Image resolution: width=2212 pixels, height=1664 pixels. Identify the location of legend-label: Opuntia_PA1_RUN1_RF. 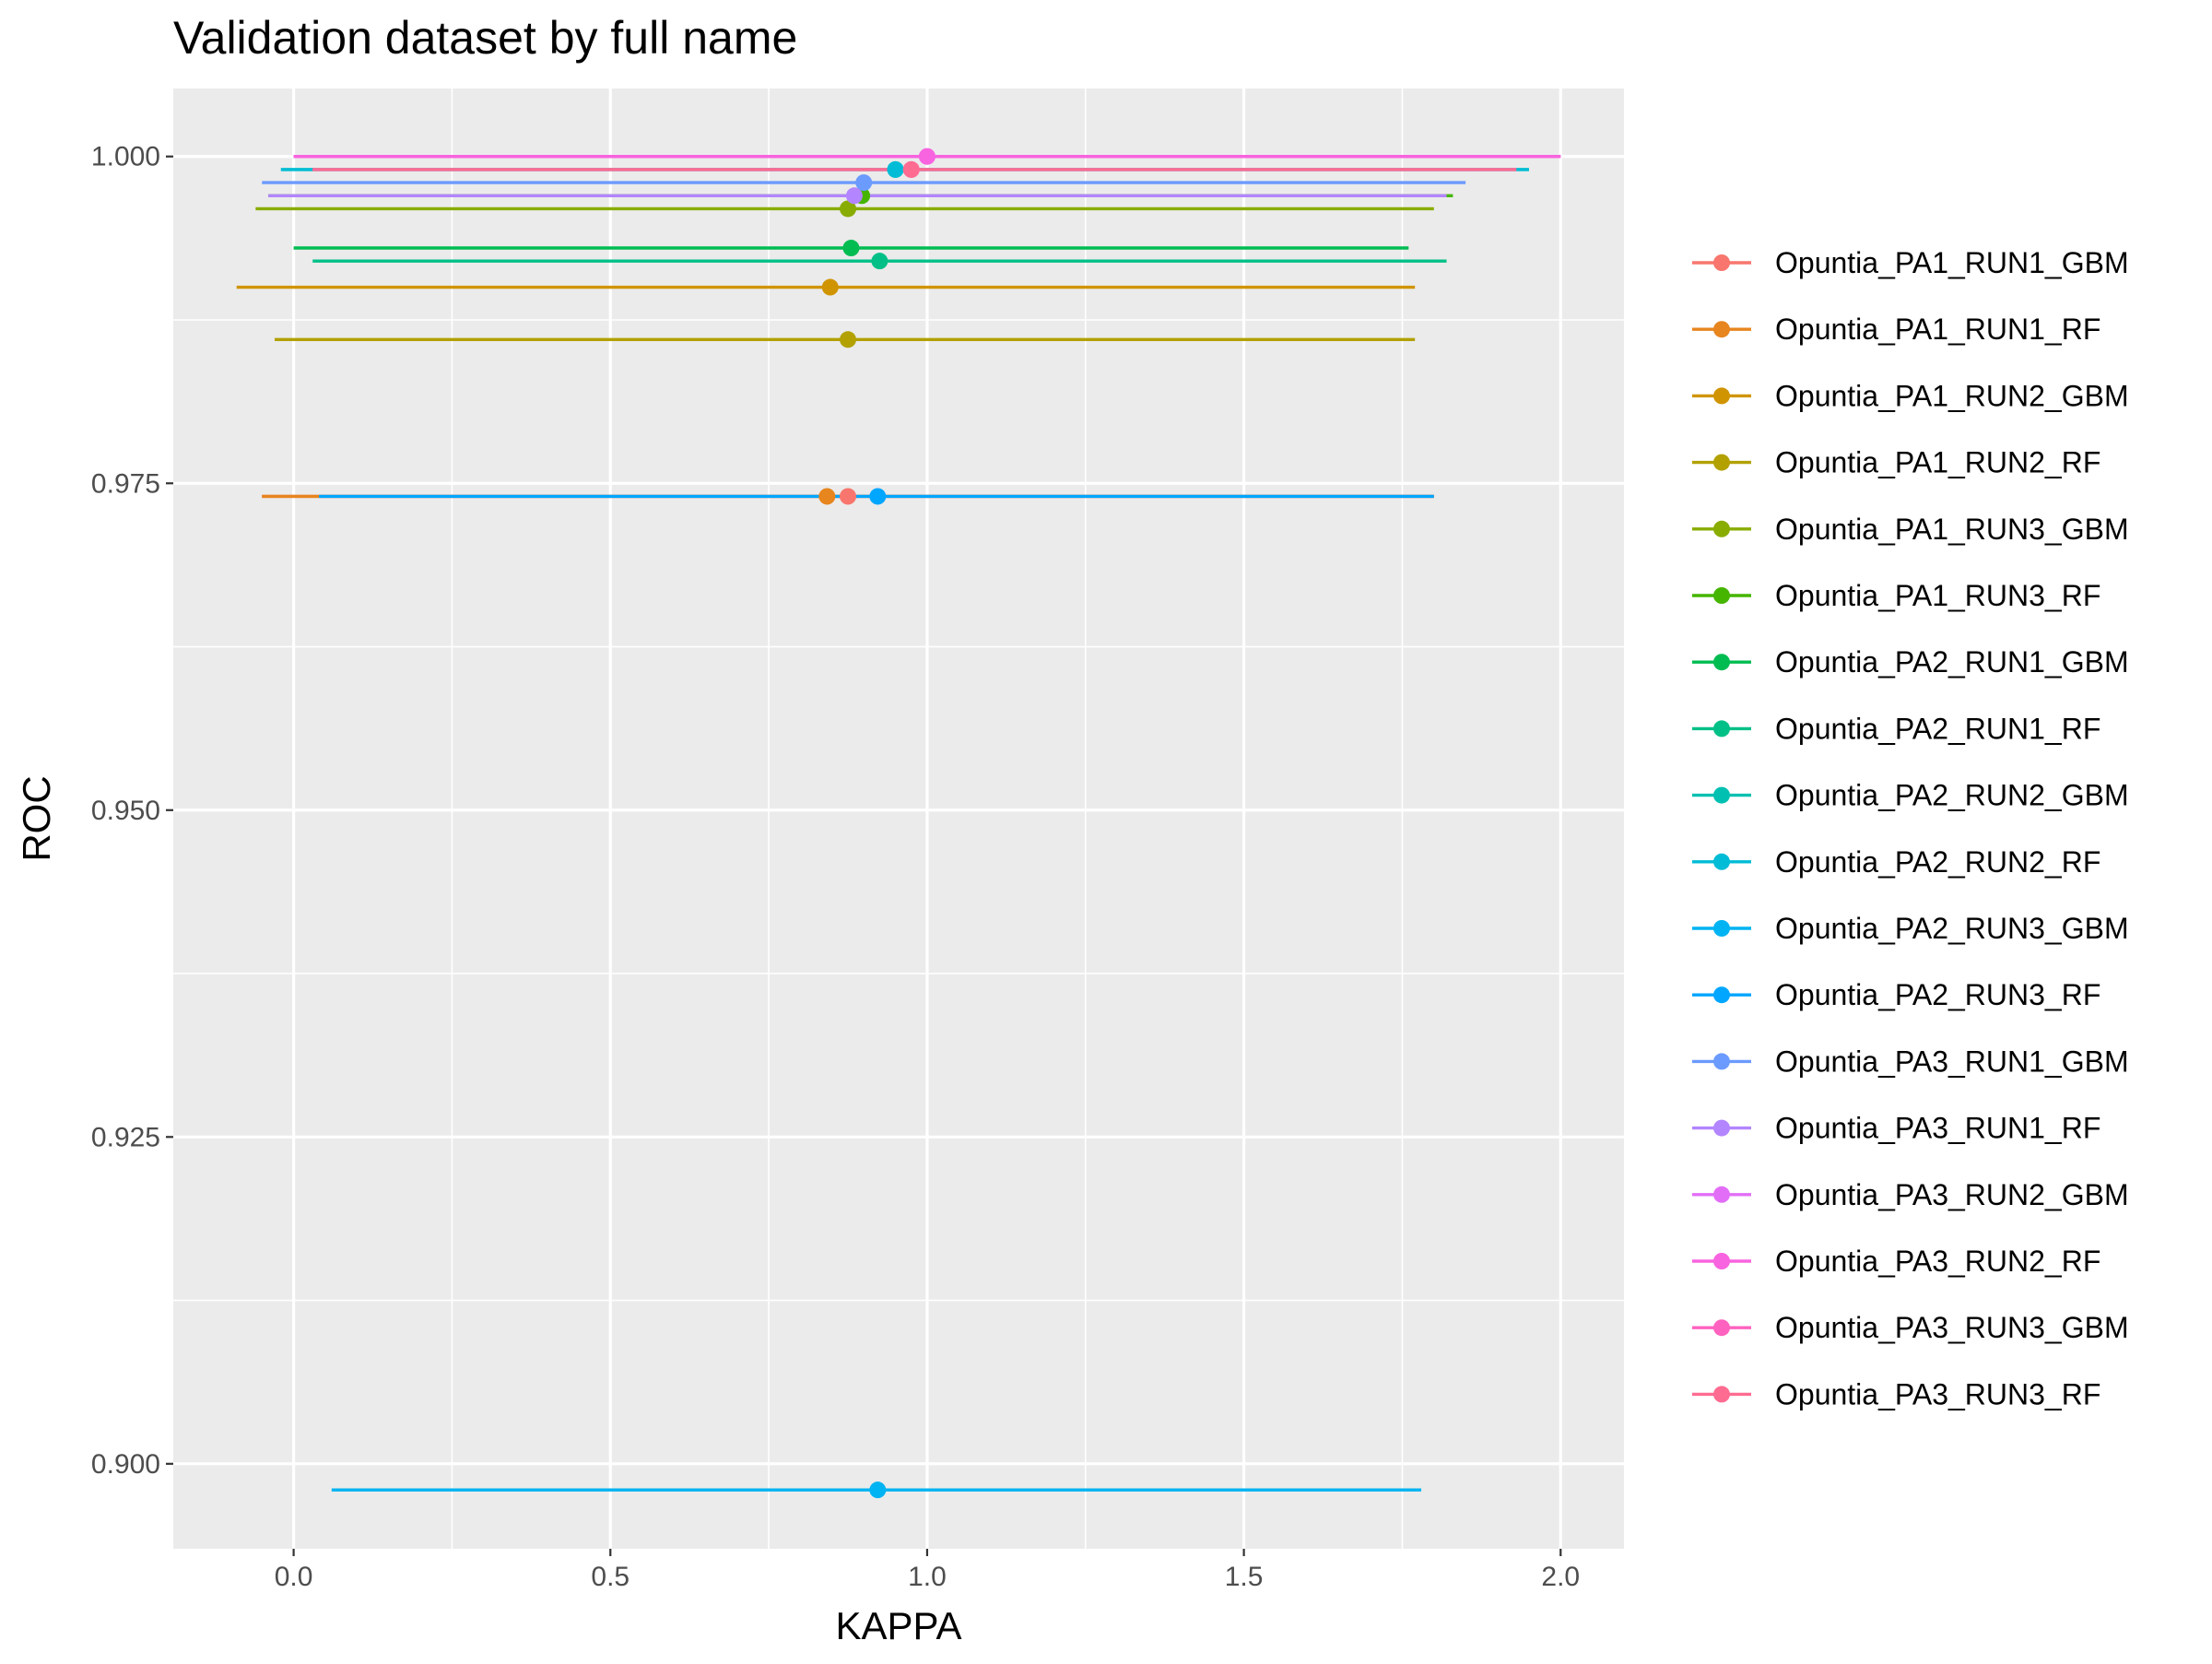
(1937, 329).